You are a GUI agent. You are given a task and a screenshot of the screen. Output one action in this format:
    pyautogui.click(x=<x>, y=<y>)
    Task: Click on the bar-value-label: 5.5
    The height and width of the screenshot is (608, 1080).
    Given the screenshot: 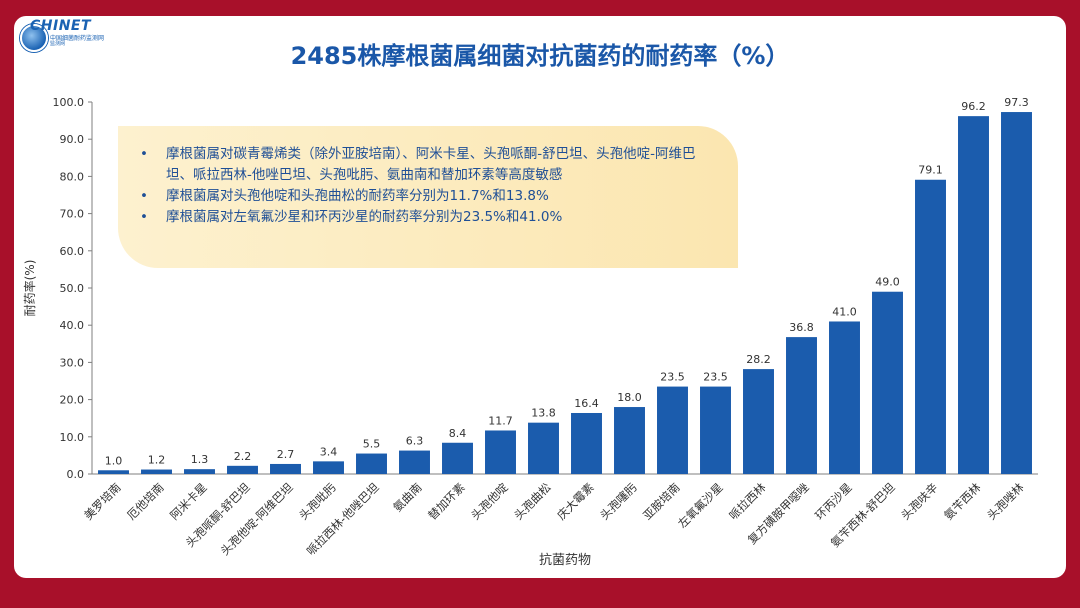 What is the action you would take?
    pyautogui.click(x=372, y=444)
    